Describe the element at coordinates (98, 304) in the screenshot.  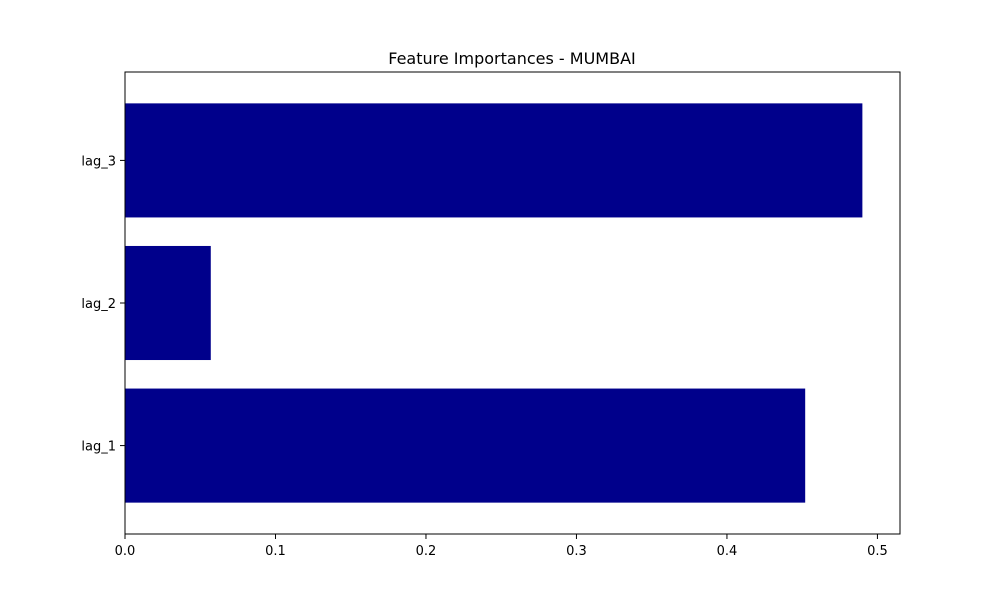
I see `y-tick-label: lag_2` at that location.